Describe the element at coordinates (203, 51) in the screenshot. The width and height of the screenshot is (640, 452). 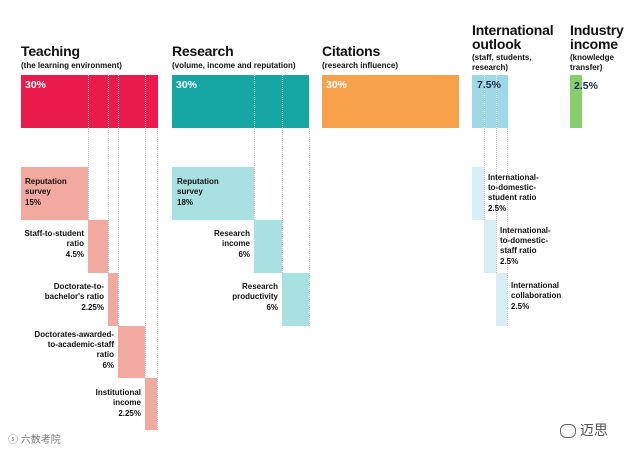
I see `research-title: Research` at that location.